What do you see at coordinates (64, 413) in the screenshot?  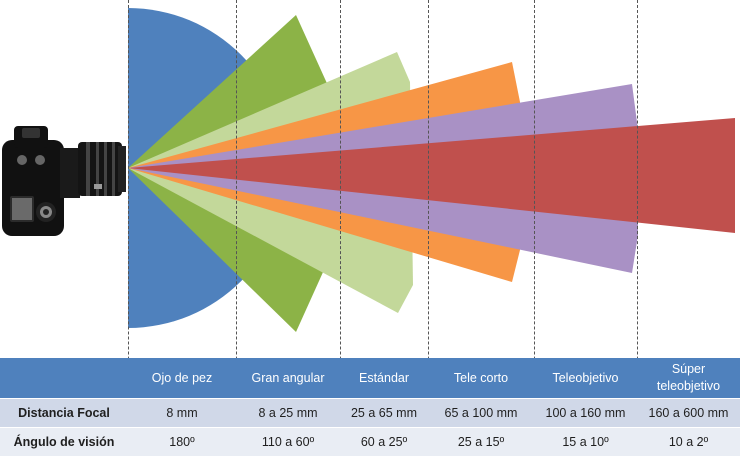 I see `row-label-focal: Distancia Focal` at bounding box center [64, 413].